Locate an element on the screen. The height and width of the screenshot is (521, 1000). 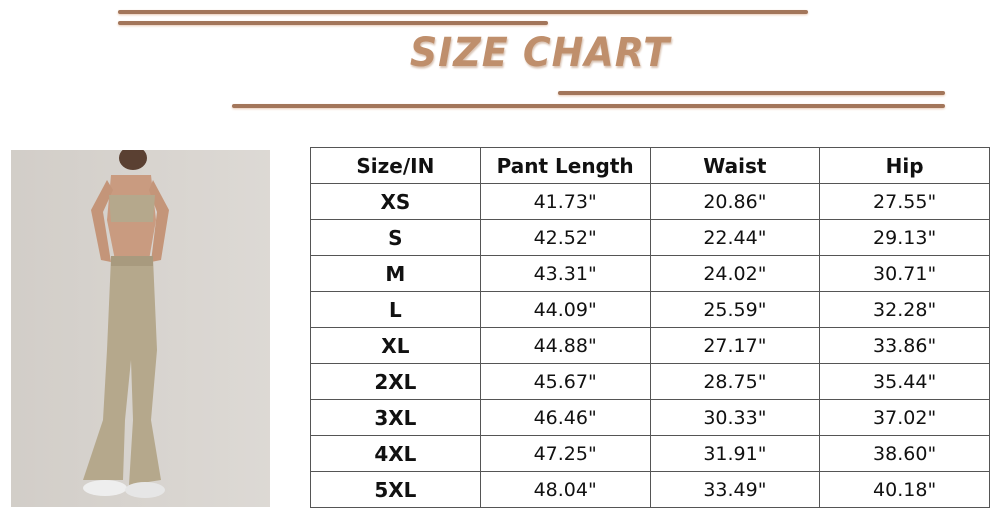
header-waist: Waist is located at coordinates (735, 165).